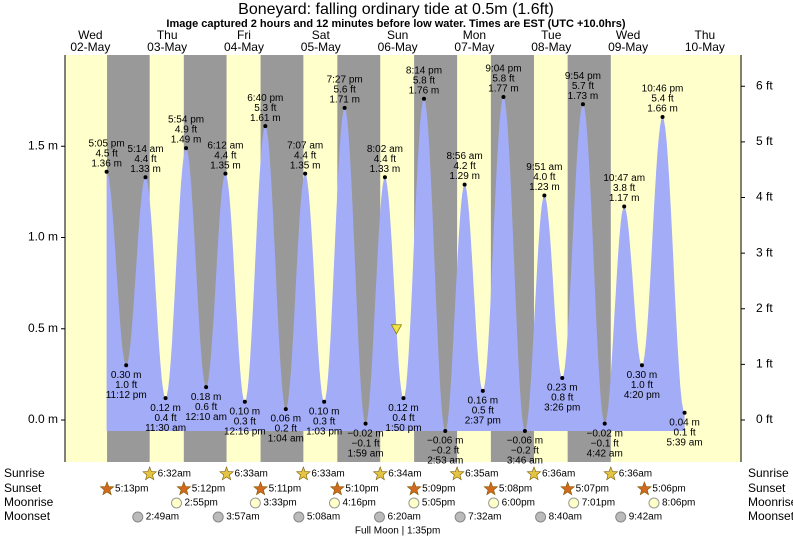 This screenshot has height=538, width=793. What do you see at coordinates (525, 461) in the screenshot?
I see `tide-label: 3:46 am` at bounding box center [525, 461].